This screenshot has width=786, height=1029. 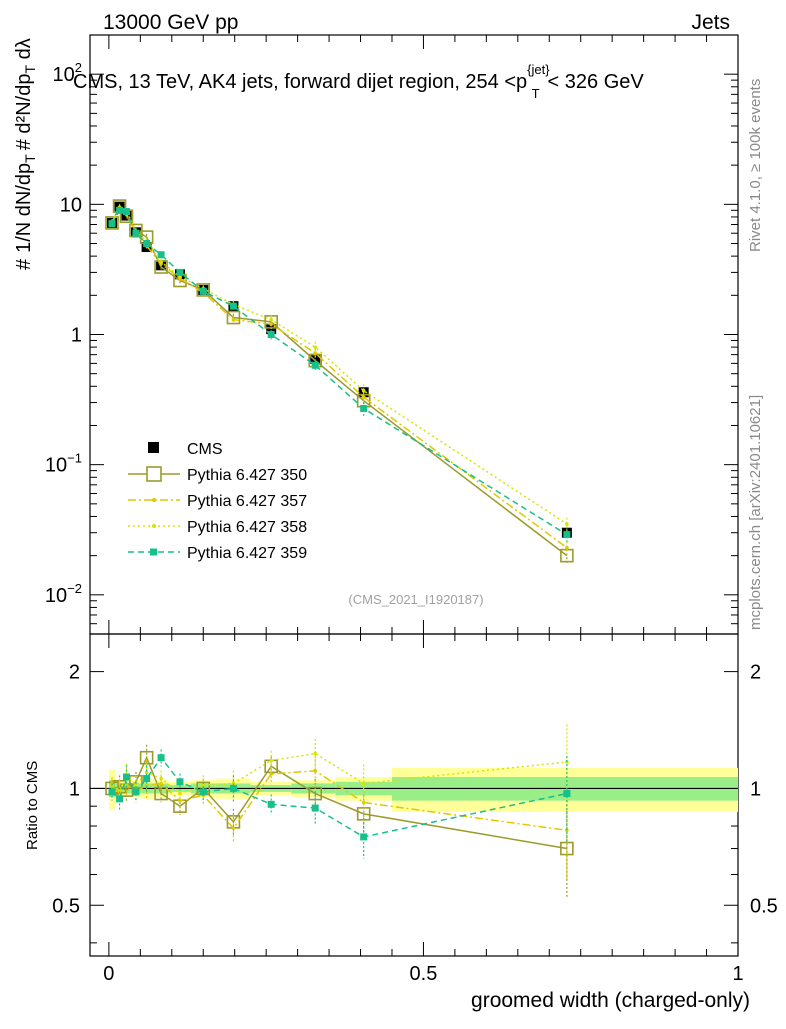 What do you see at coordinates (610, 1000) in the screenshot?
I see `x-axis-label: groomed width (charged-only)` at bounding box center [610, 1000].